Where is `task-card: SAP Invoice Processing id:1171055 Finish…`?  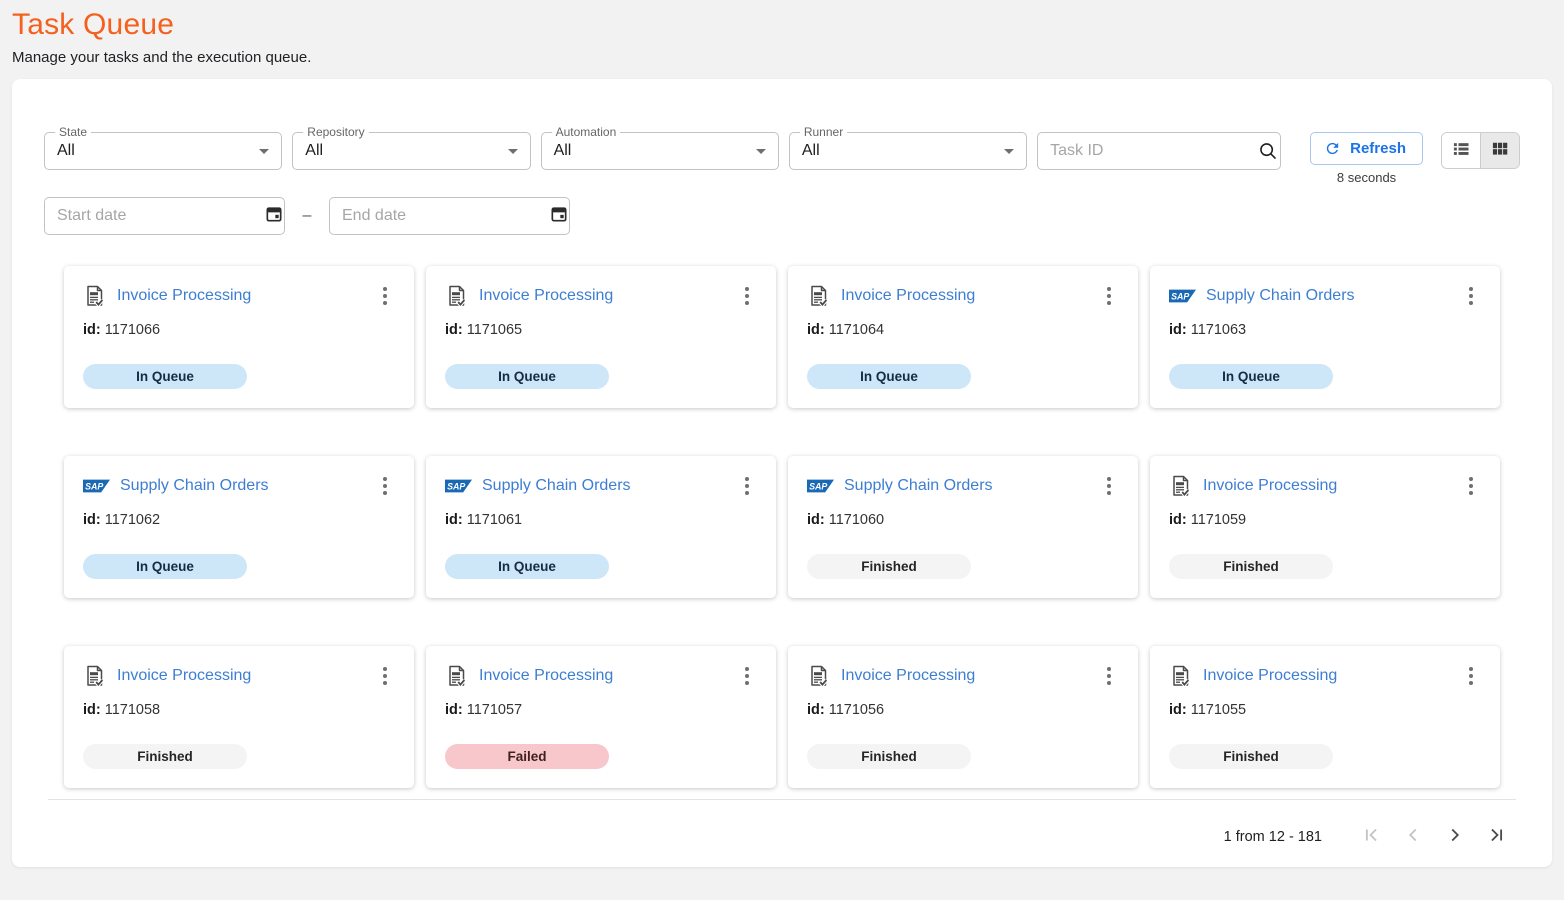
task-card: SAP Invoice Processing id:1171055 Finish… is located at coordinates (1325, 717).